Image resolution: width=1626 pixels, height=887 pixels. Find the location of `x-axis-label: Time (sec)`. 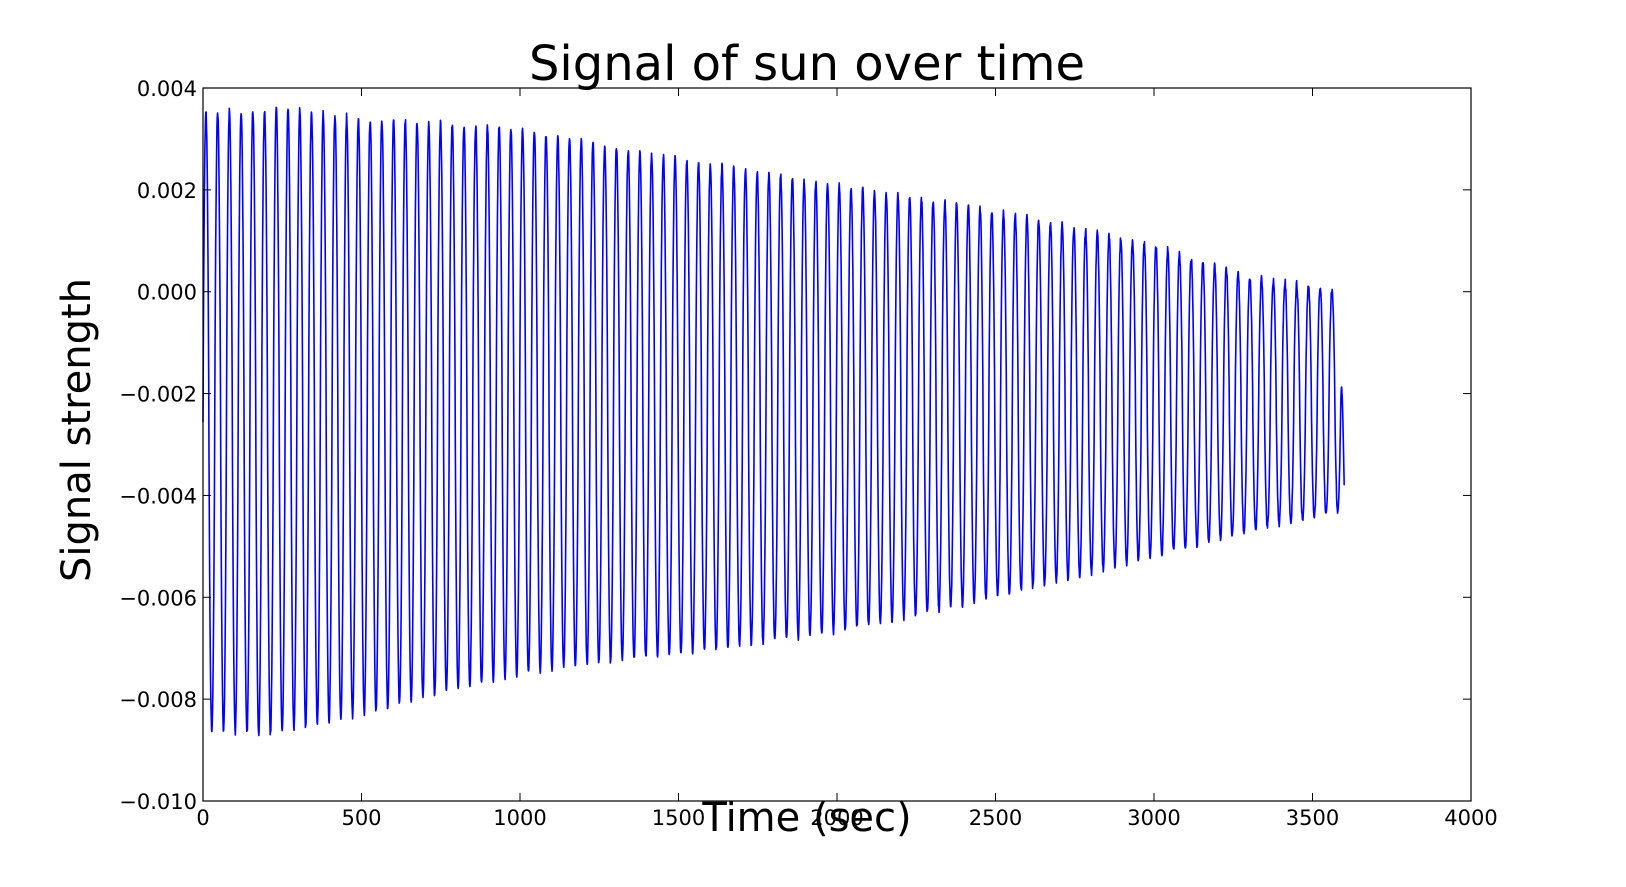

x-axis-label: Time (sec) is located at coordinates (806, 818).